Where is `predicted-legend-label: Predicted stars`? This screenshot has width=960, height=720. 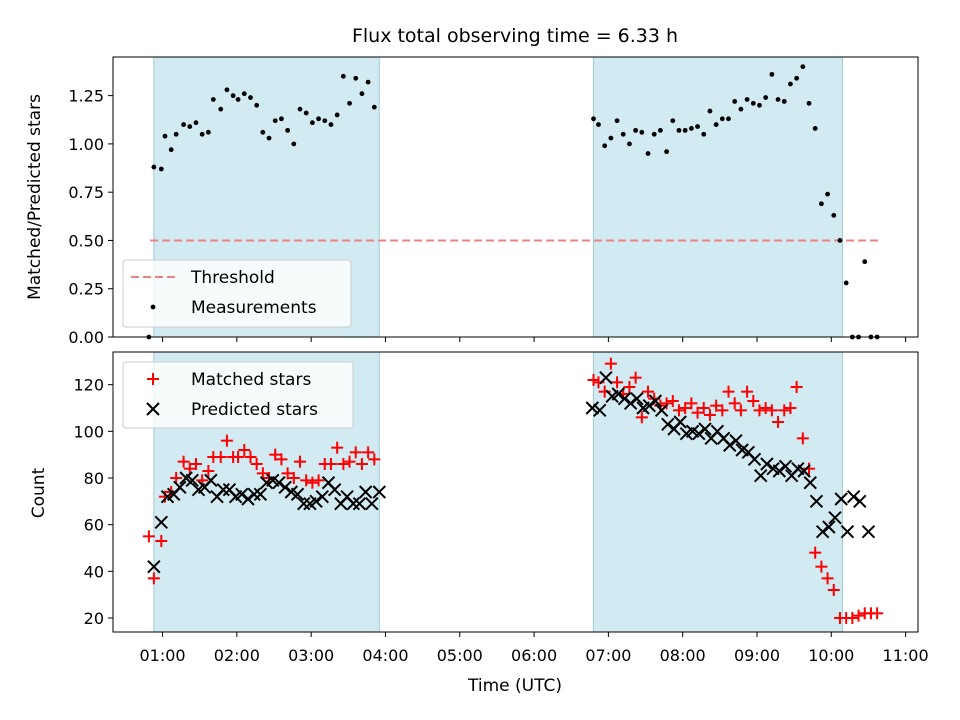 predicted-legend-label: Predicted stars is located at coordinates (254, 410).